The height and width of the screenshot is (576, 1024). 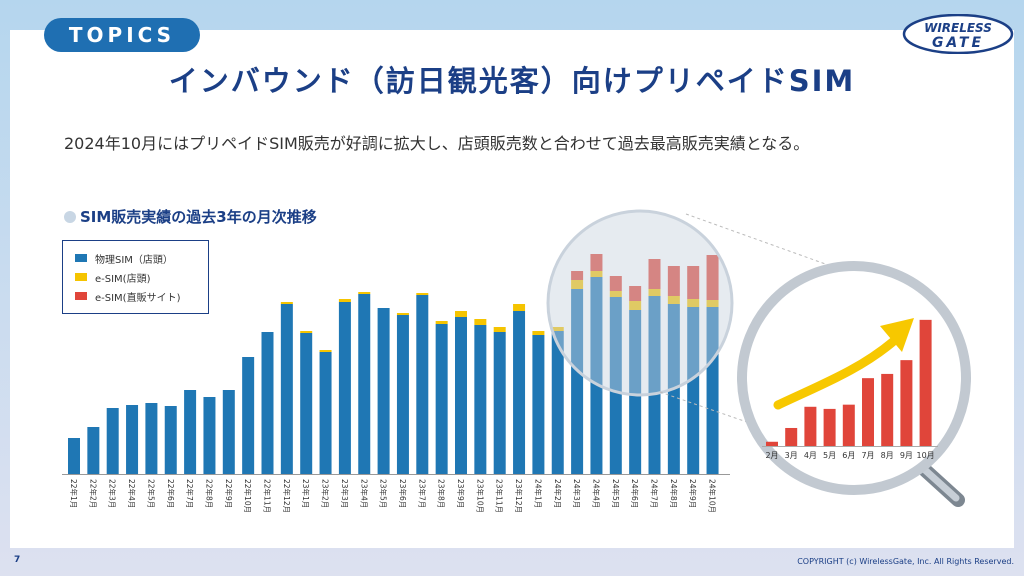 I want to click on page-title: インバウンド（訪日観光客）向けプリペイドSIM, so click(x=512, y=81).